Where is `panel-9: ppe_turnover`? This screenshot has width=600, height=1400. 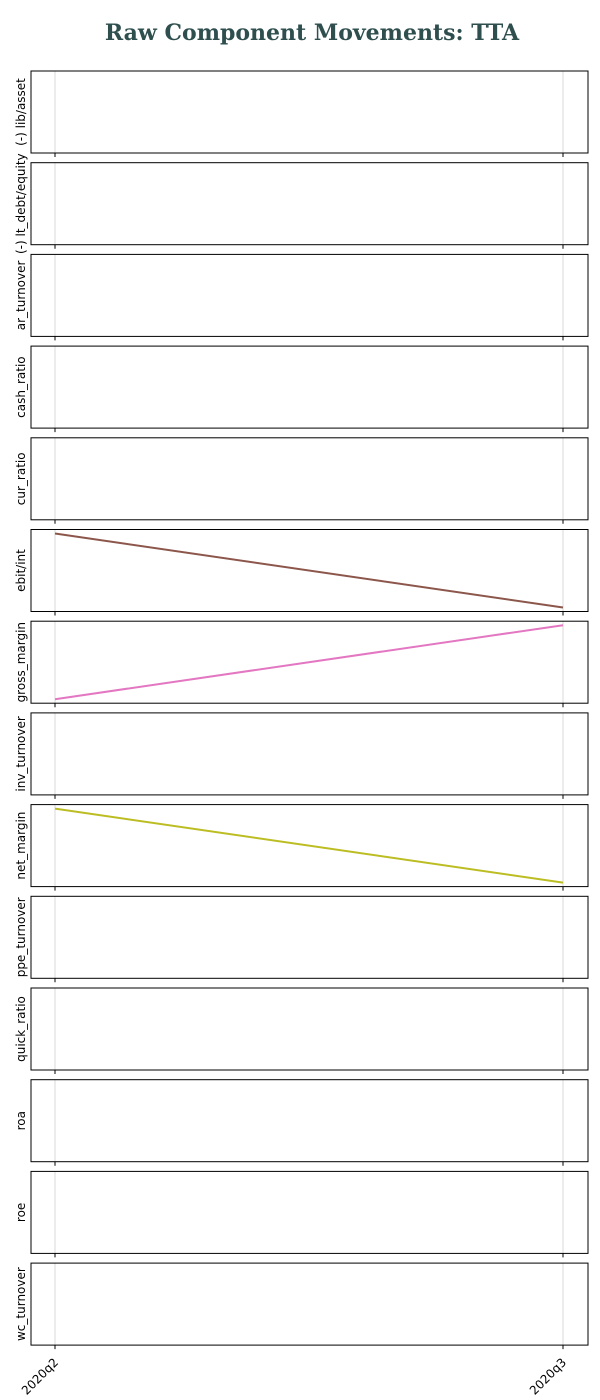 panel-9: ppe_turnover is located at coordinates (301, 939).